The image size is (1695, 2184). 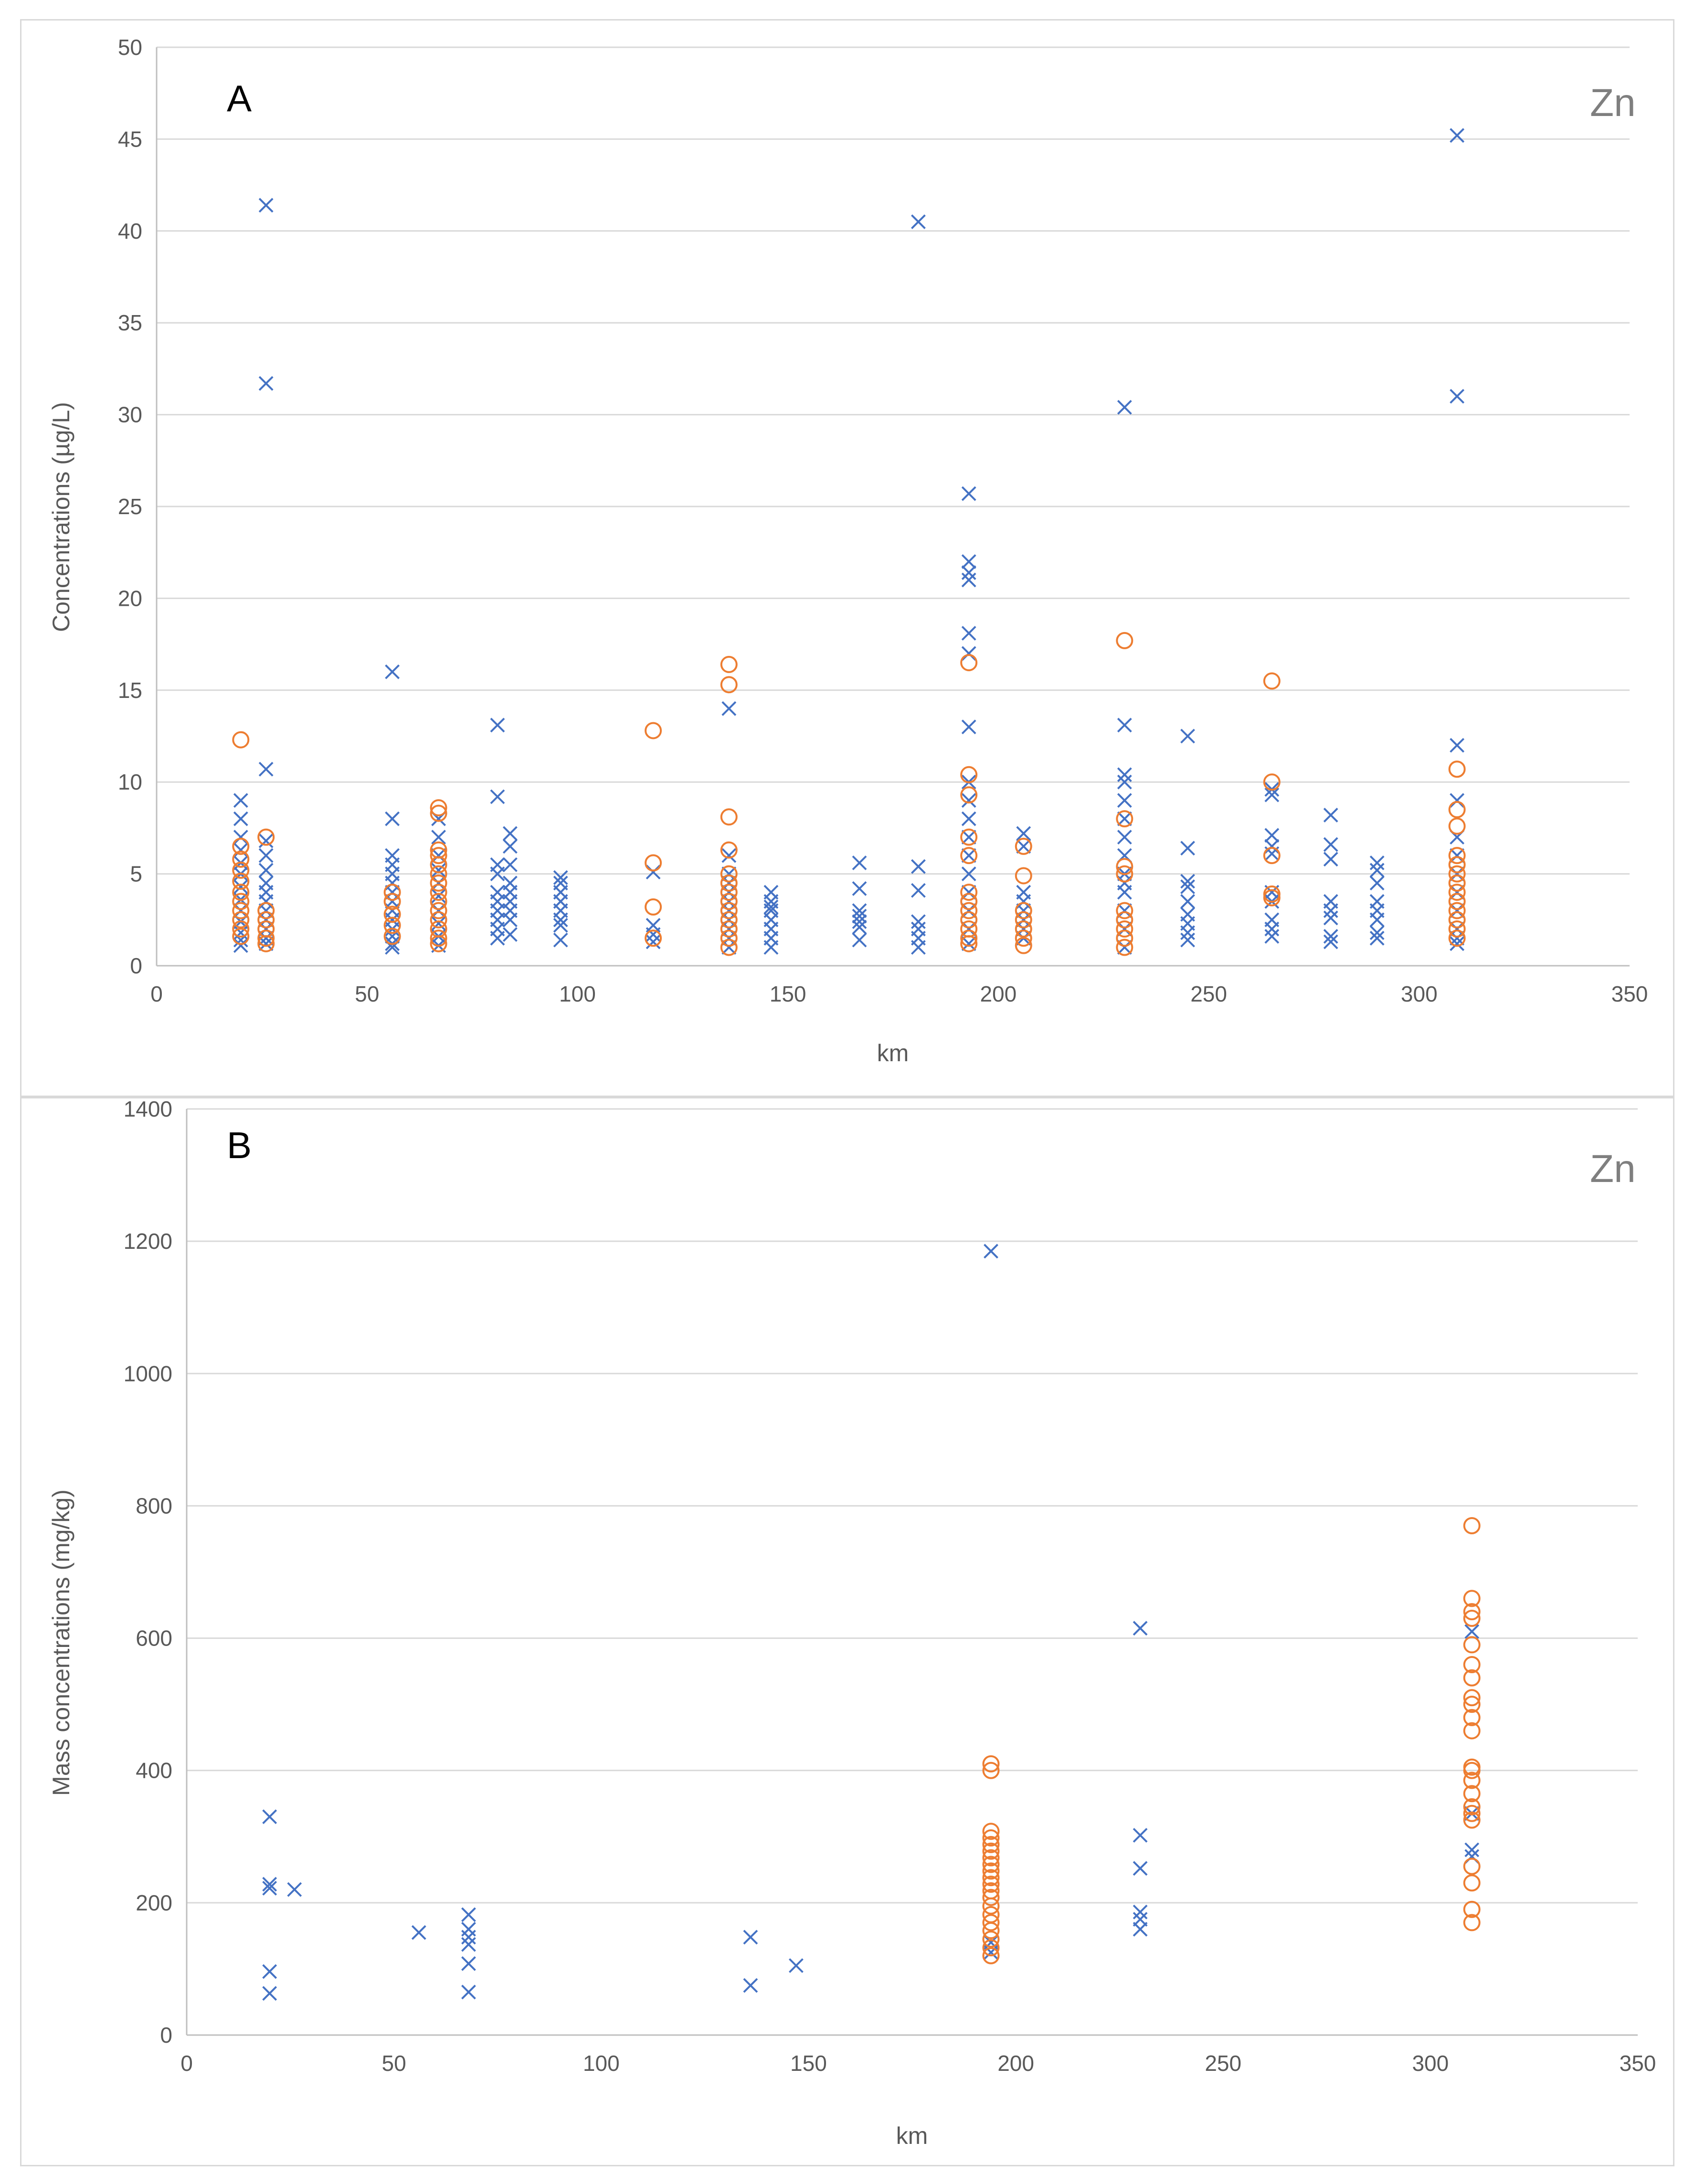 I want to click on y-tick-label: 0, so click(x=136, y=965).